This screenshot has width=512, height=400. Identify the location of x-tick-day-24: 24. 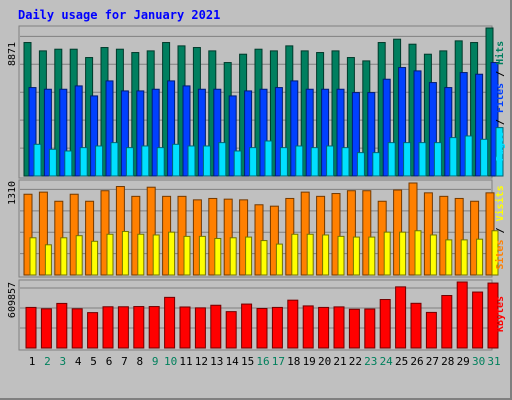
(387, 361).